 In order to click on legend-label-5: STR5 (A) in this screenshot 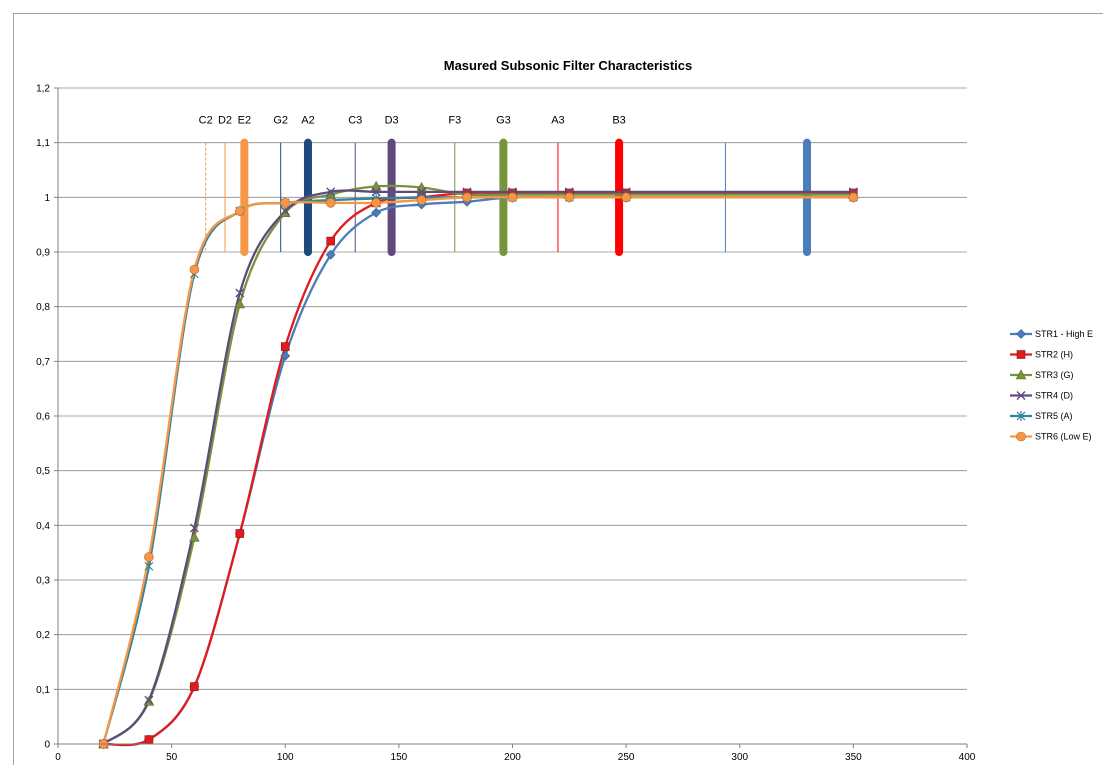, I will do `click(1054, 416)`.